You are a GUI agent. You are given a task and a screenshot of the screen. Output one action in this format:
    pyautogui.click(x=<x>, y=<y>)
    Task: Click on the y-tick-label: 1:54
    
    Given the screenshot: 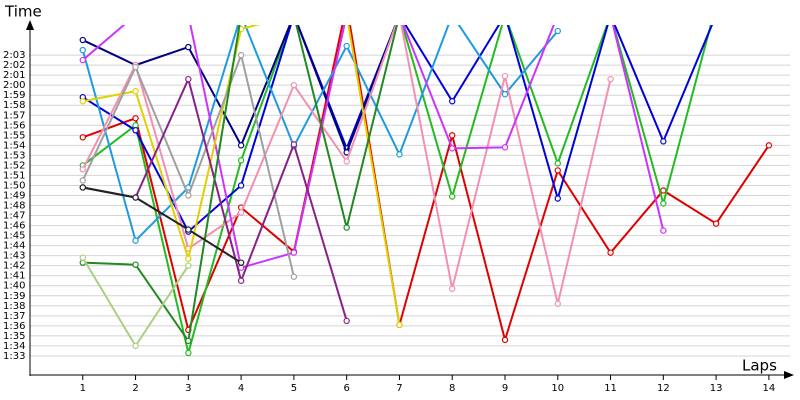 What is the action you would take?
    pyautogui.click(x=14, y=145)
    